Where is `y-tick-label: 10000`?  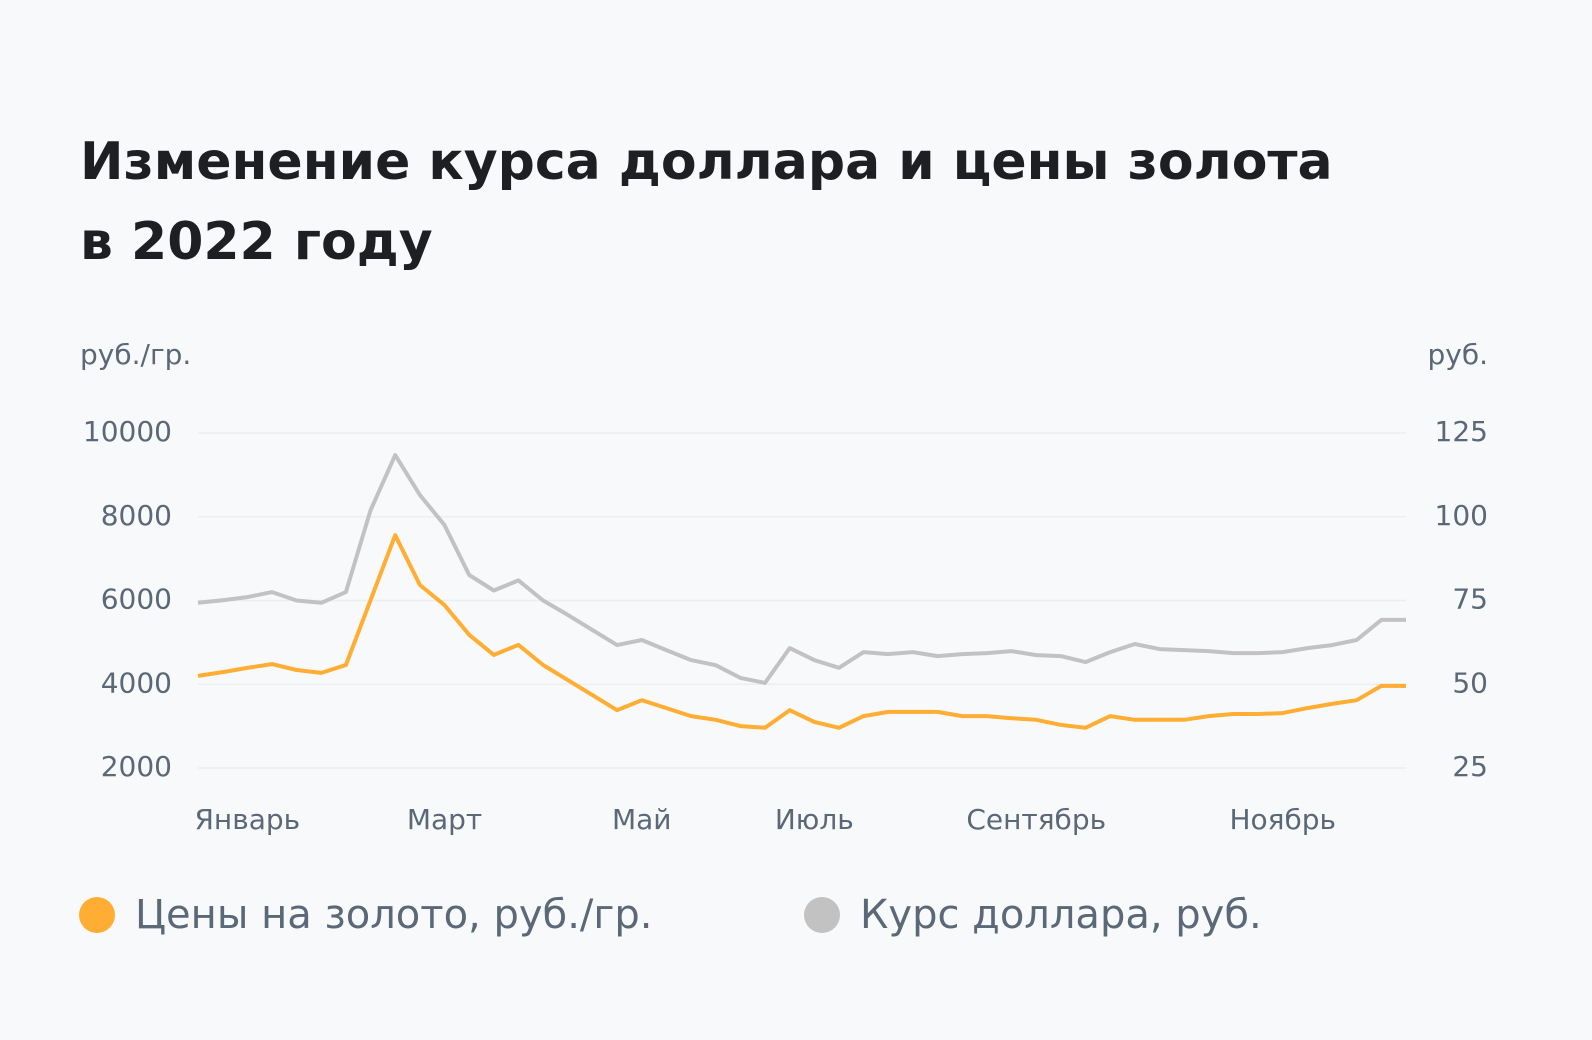
y-tick-label: 10000 is located at coordinates (127, 431).